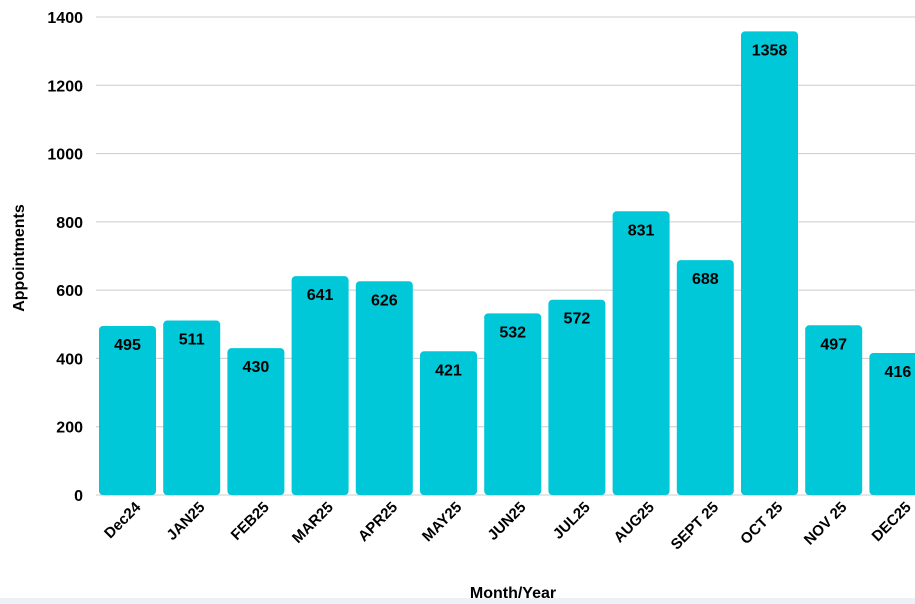  I want to click on data-label: 416, so click(898, 372).